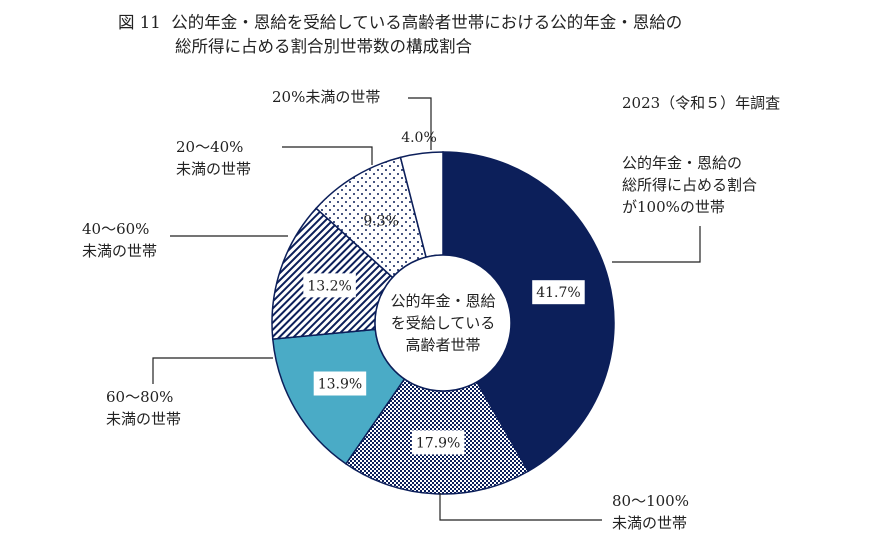 The width and height of the screenshot is (870, 556). What do you see at coordinates (144, 408) in the screenshot?
I see `legend-label-60-80: 60～80% 未満の世帯` at bounding box center [144, 408].